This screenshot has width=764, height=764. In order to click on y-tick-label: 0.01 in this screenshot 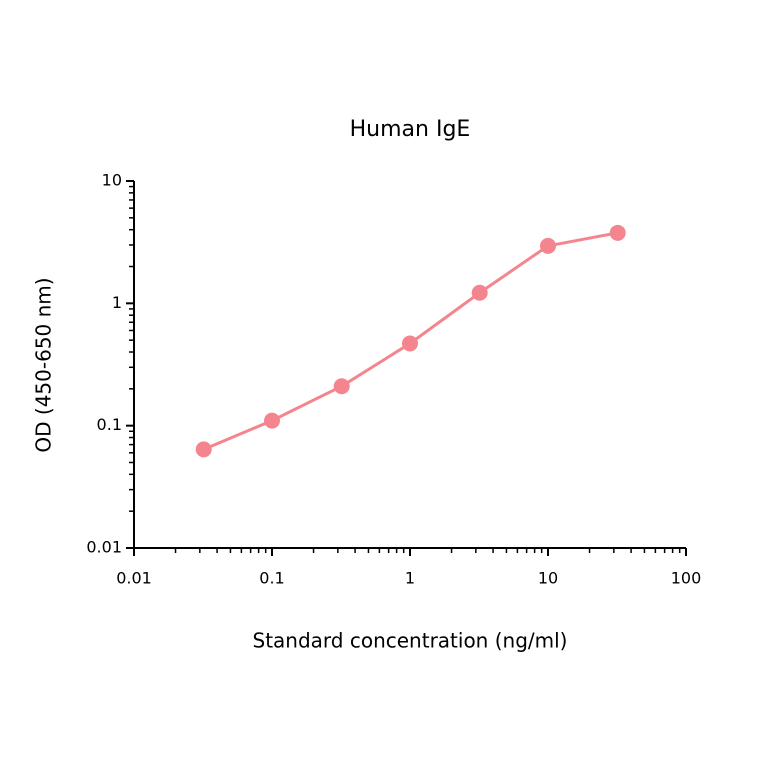, I will do `click(104, 547)`.